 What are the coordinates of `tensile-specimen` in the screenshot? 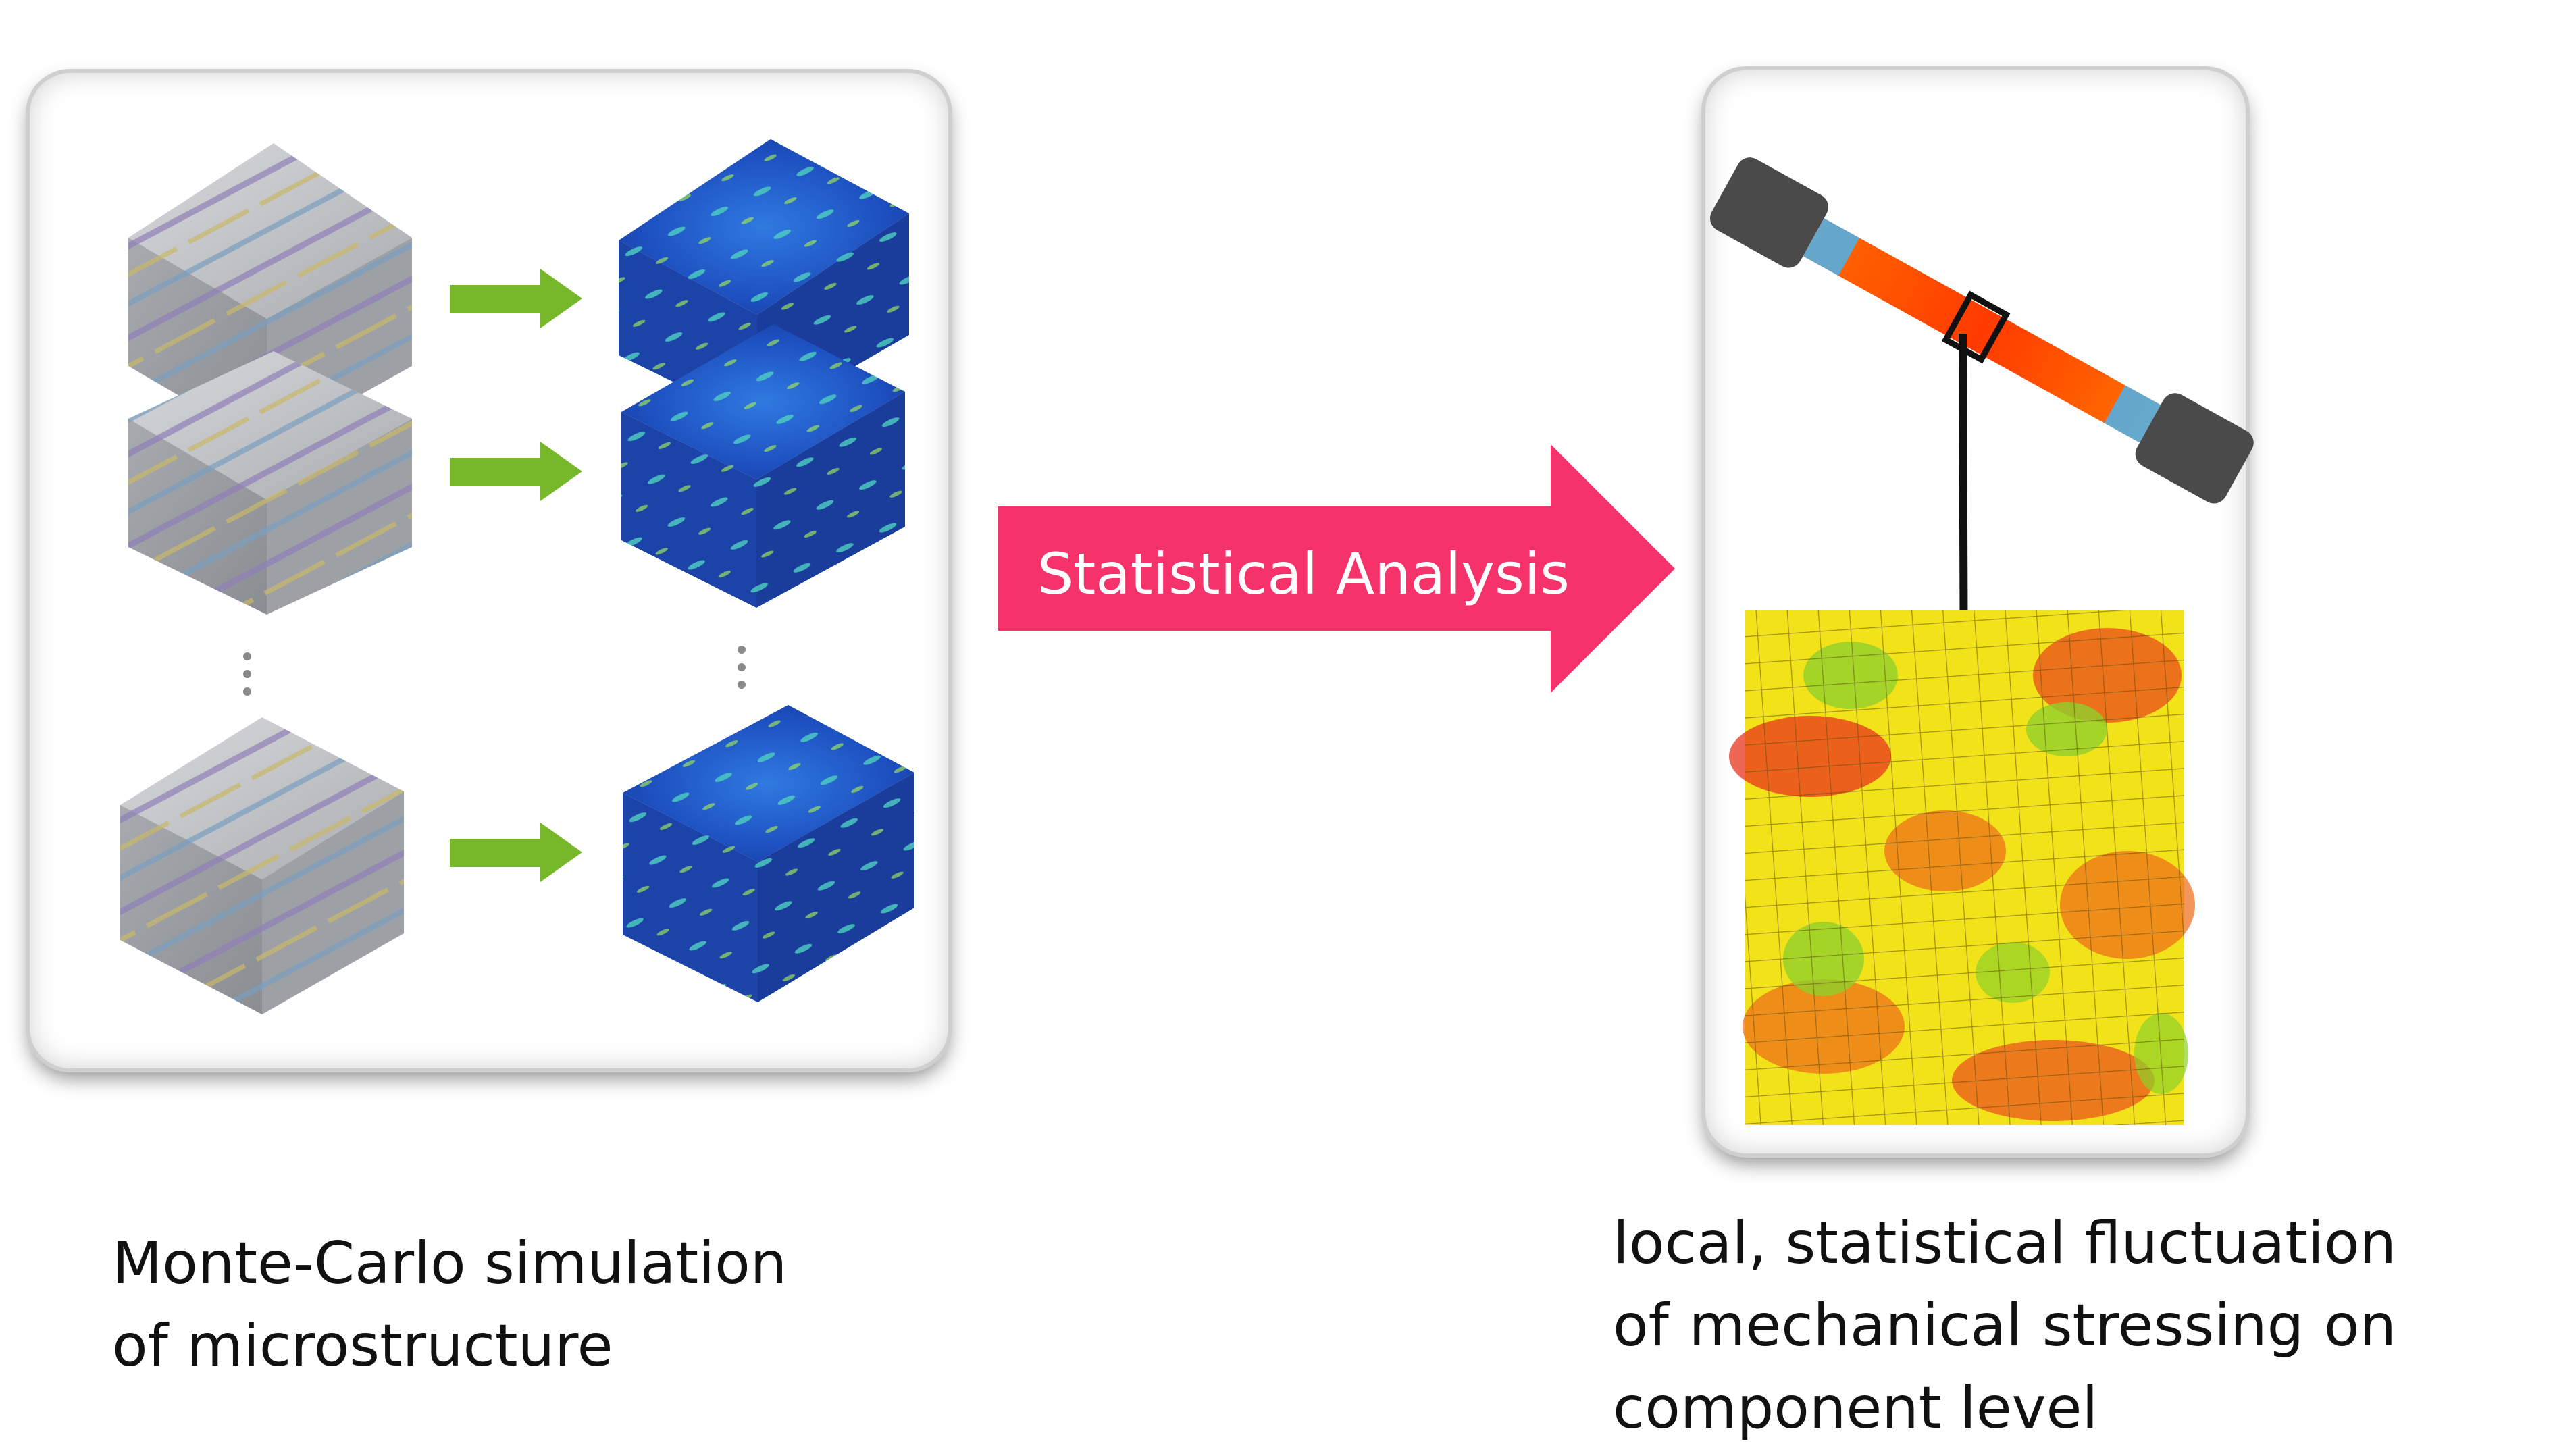 It's located at (1982, 330).